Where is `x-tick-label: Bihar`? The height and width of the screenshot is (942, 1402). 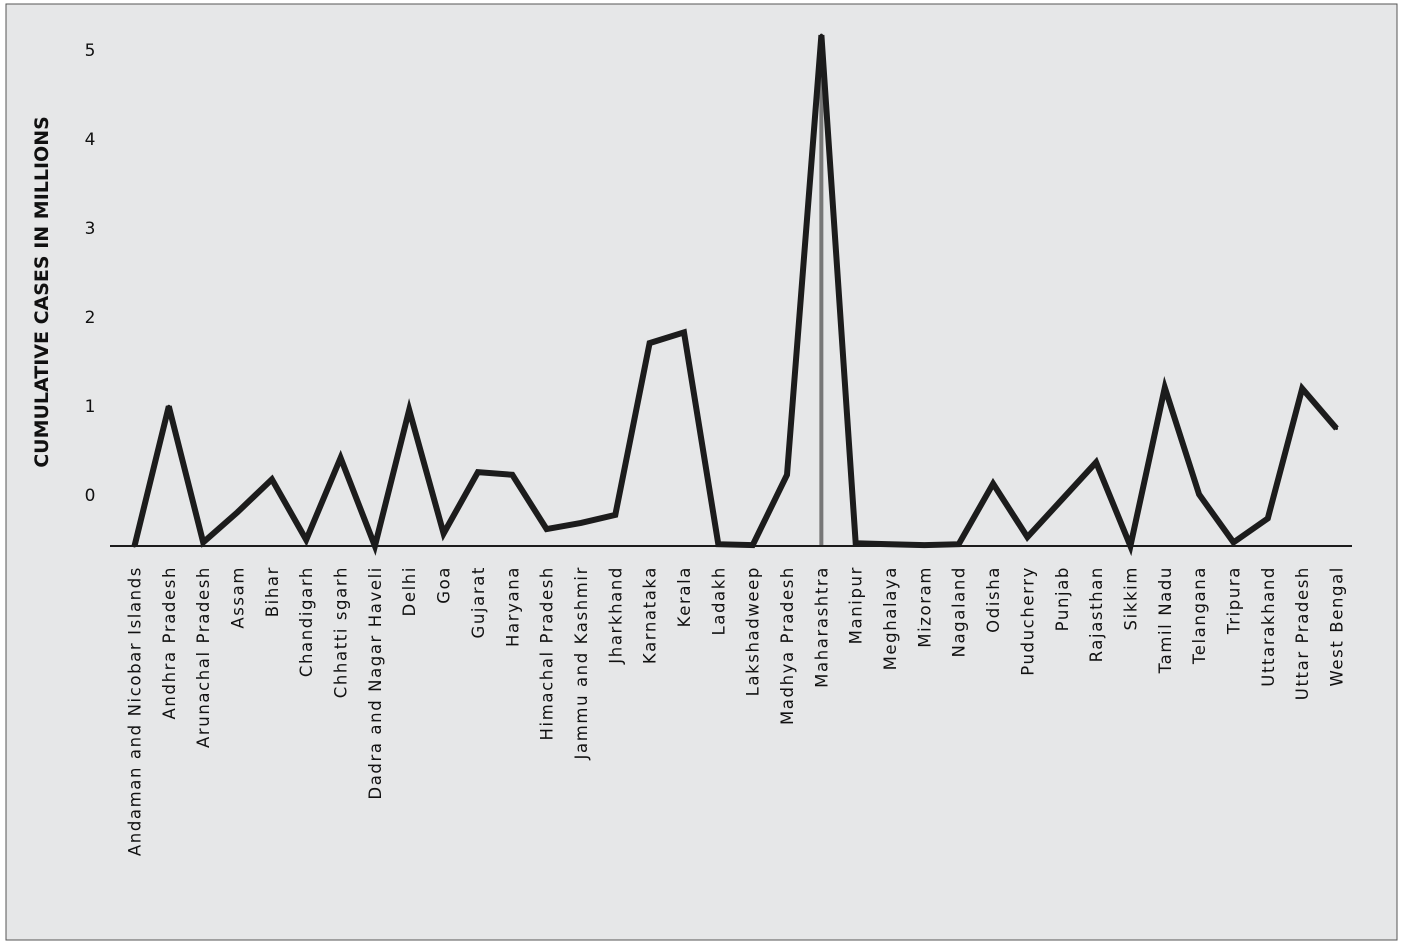
x-tick-label: Bihar is located at coordinates (272, 591).